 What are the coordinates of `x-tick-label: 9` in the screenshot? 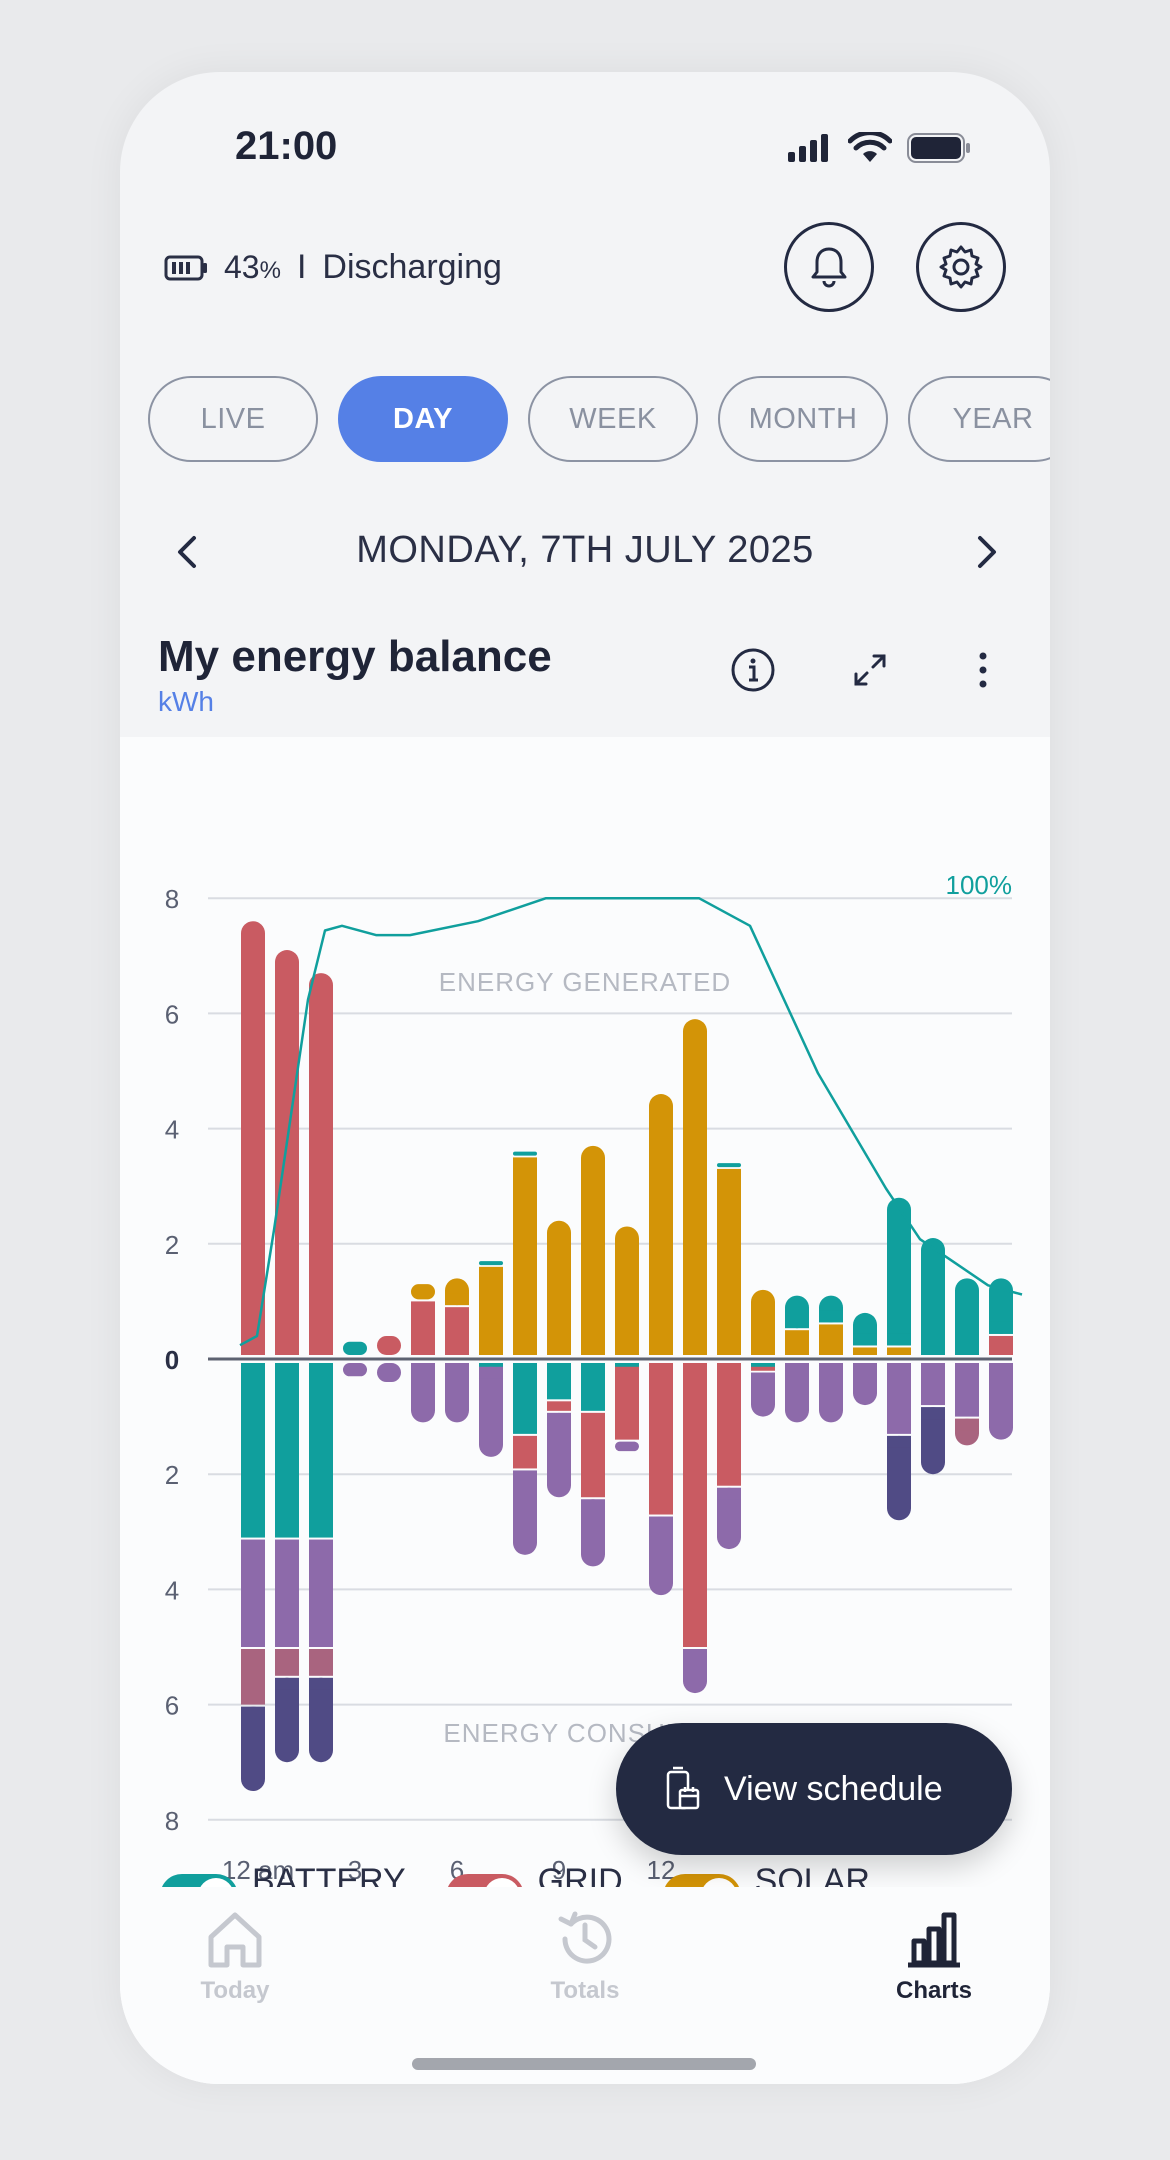 It's located at (559, 1870).